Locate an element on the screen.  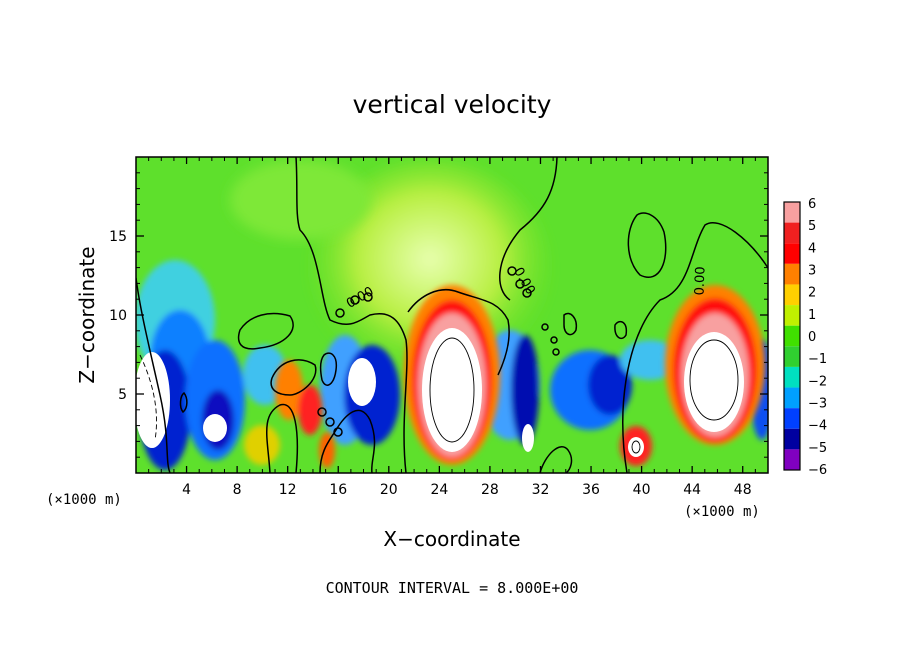
small-contour-rings is located at coordinates (438, 351).